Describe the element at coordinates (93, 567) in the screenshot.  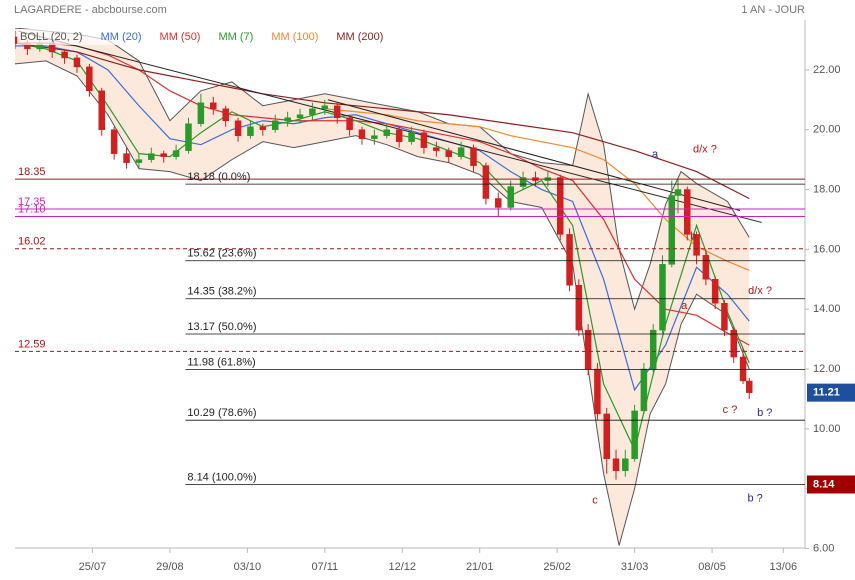
I see `x-tick-label: 25/07` at that location.